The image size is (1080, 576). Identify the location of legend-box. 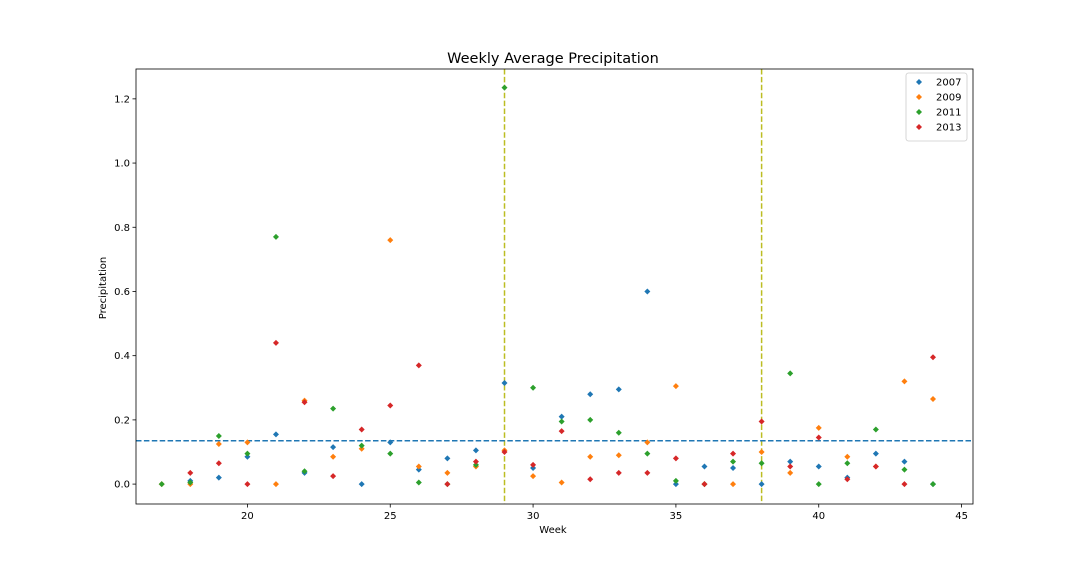
(936, 107).